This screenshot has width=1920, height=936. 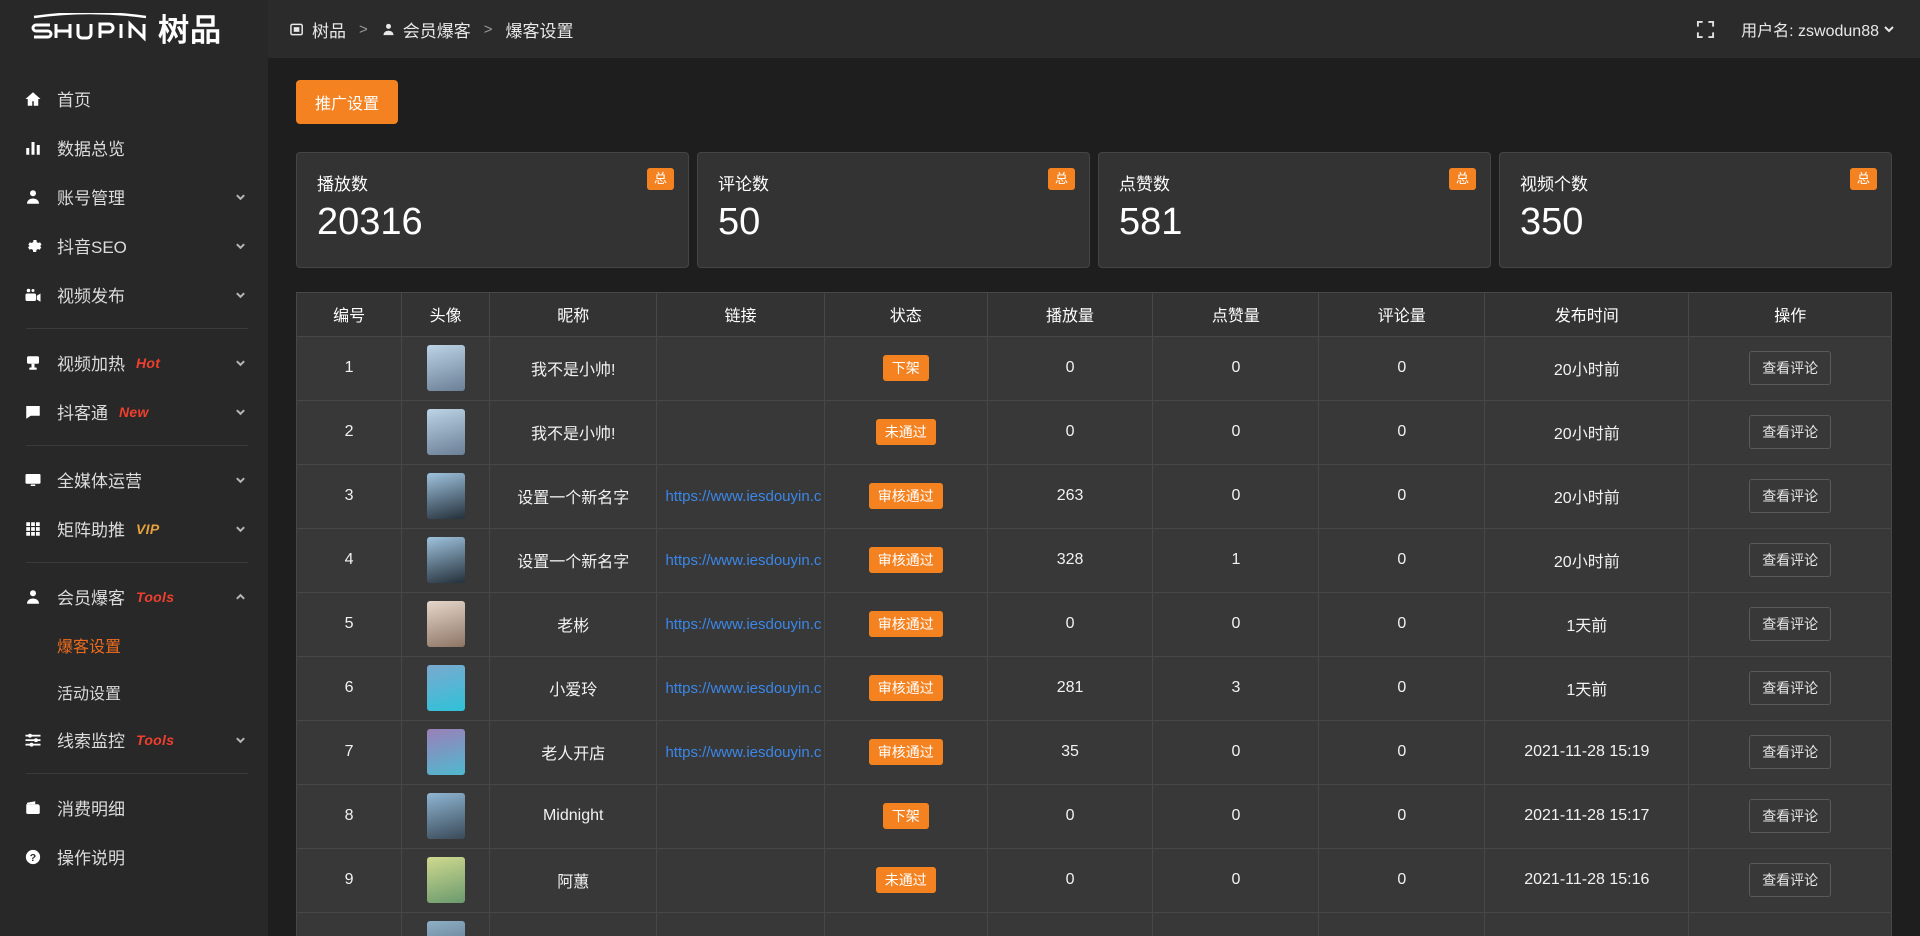 What do you see at coordinates (1070, 752) in the screenshot?
I see `cell-plays: 35` at bounding box center [1070, 752].